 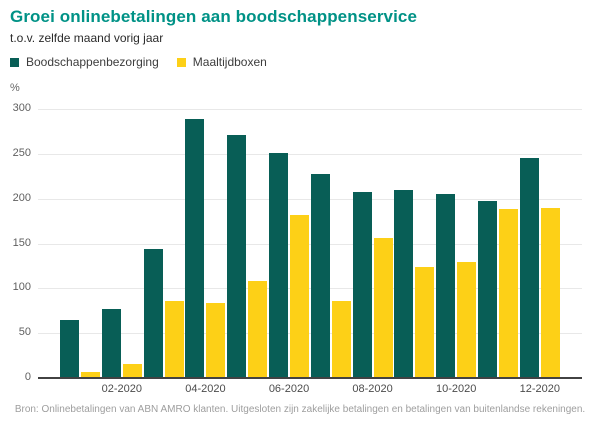 What do you see at coordinates (237, 256) in the screenshot?
I see `bar-05-2020-boodschappenbezorging` at bounding box center [237, 256].